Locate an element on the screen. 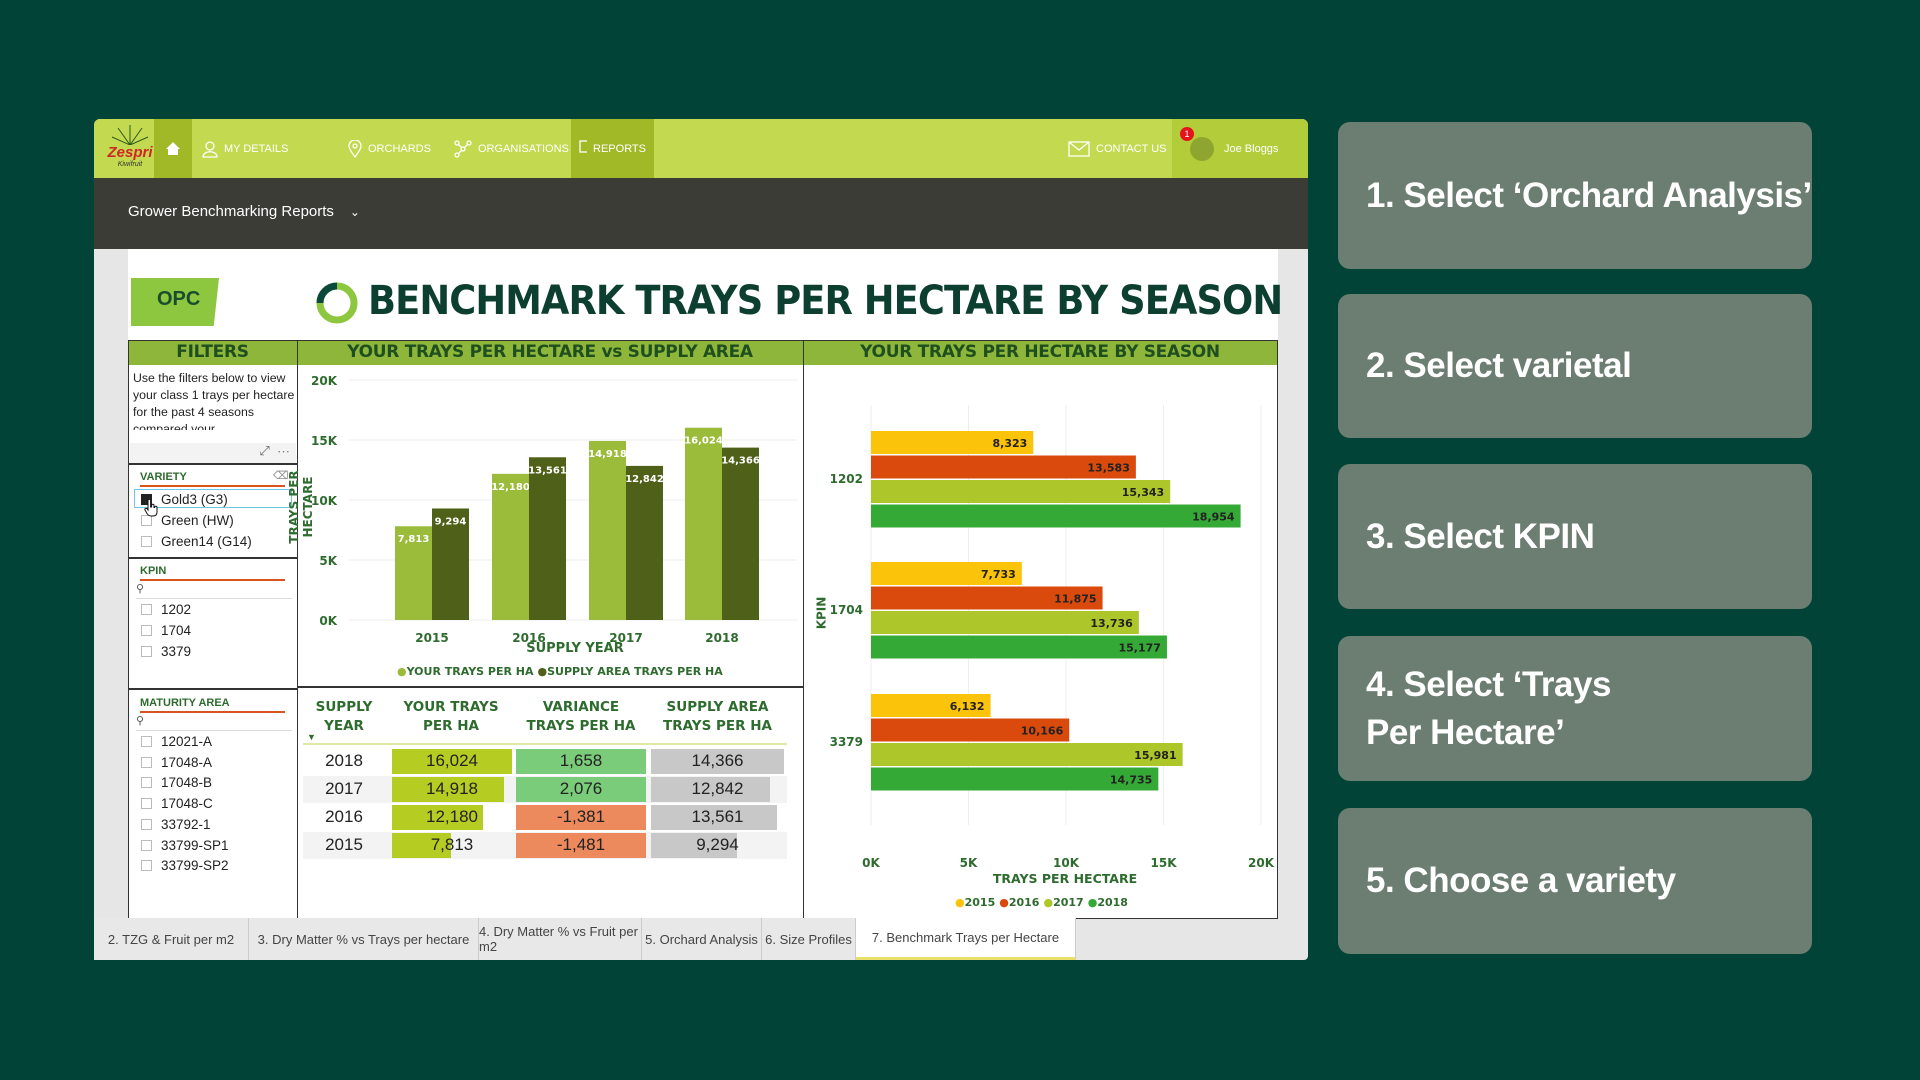 The width and height of the screenshot is (1920, 1080). your-bar is located at coordinates (448, 789).